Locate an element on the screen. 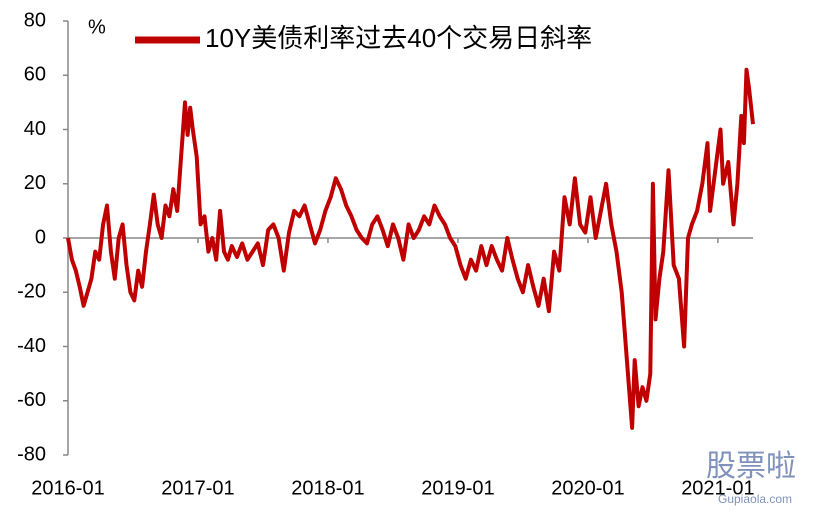  x-tick-label: 2016-01 is located at coordinates (67, 488).